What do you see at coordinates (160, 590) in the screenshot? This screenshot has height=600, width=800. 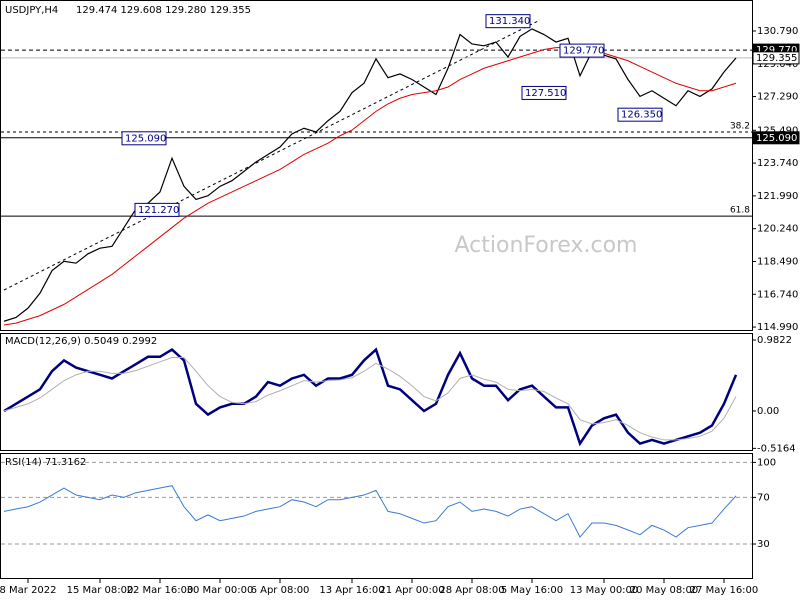 I see `x-tick-label: 22 Mar 16:00` at bounding box center [160, 590].